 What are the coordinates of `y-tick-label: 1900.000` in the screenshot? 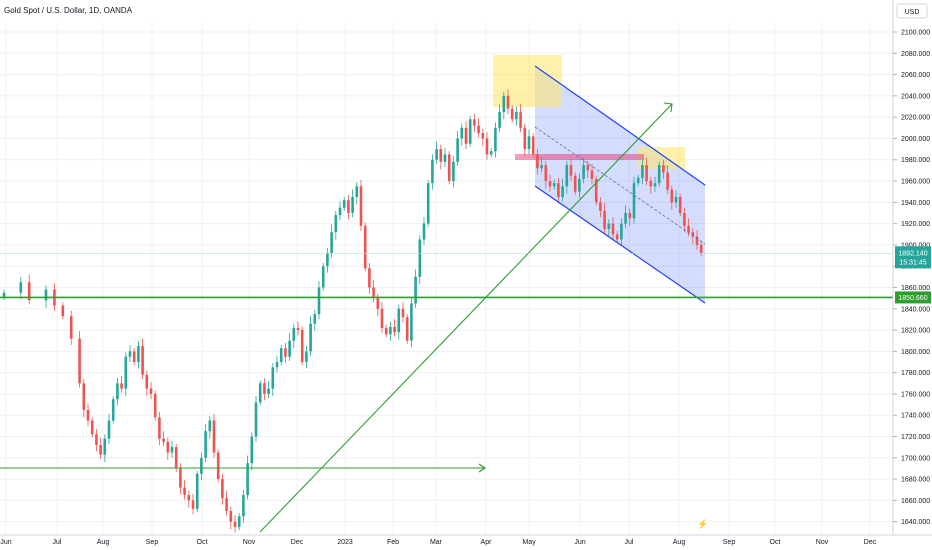 It's located at (915, 245).